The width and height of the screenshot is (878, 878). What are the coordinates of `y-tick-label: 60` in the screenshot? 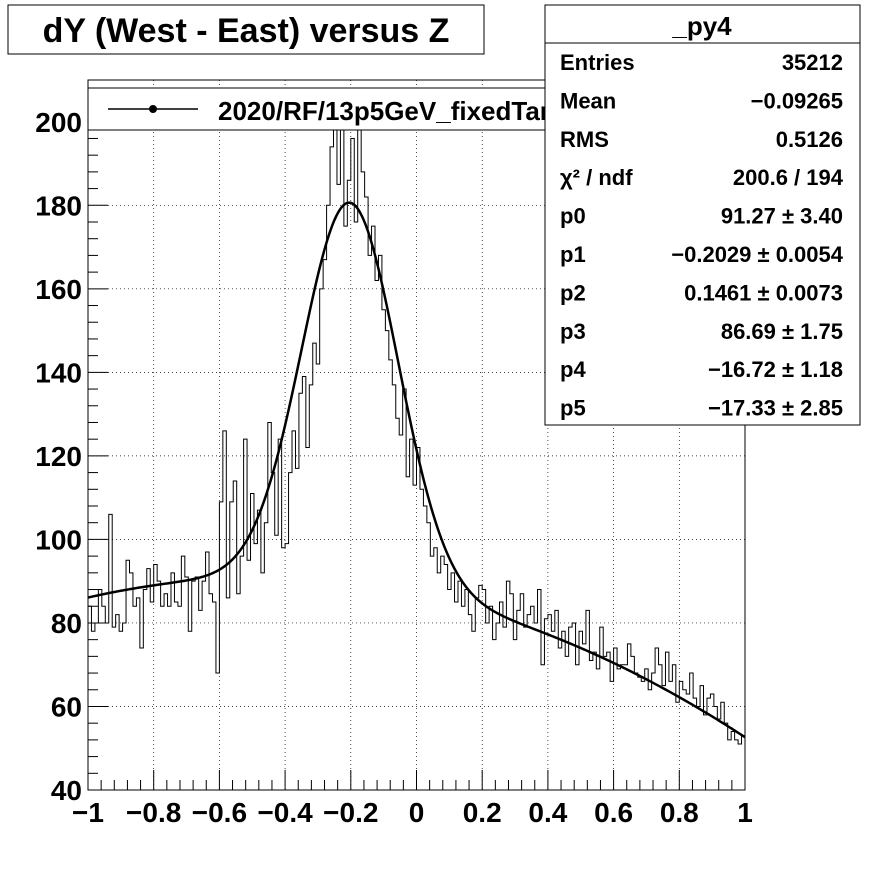 It's located at (66, 706).